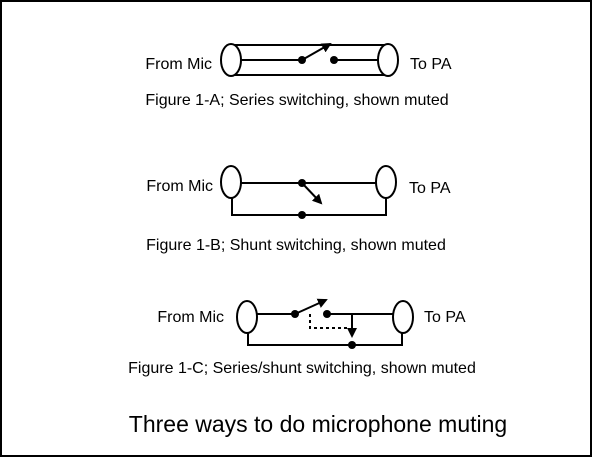 The width and height of the screenshot is (592, 457). What do you see at coordinates (296, 245) in the screenshot?
I see `figure-1b-caption: Figure 1-B; Shunt switching, shown muted` at bounding box center [296, 245].